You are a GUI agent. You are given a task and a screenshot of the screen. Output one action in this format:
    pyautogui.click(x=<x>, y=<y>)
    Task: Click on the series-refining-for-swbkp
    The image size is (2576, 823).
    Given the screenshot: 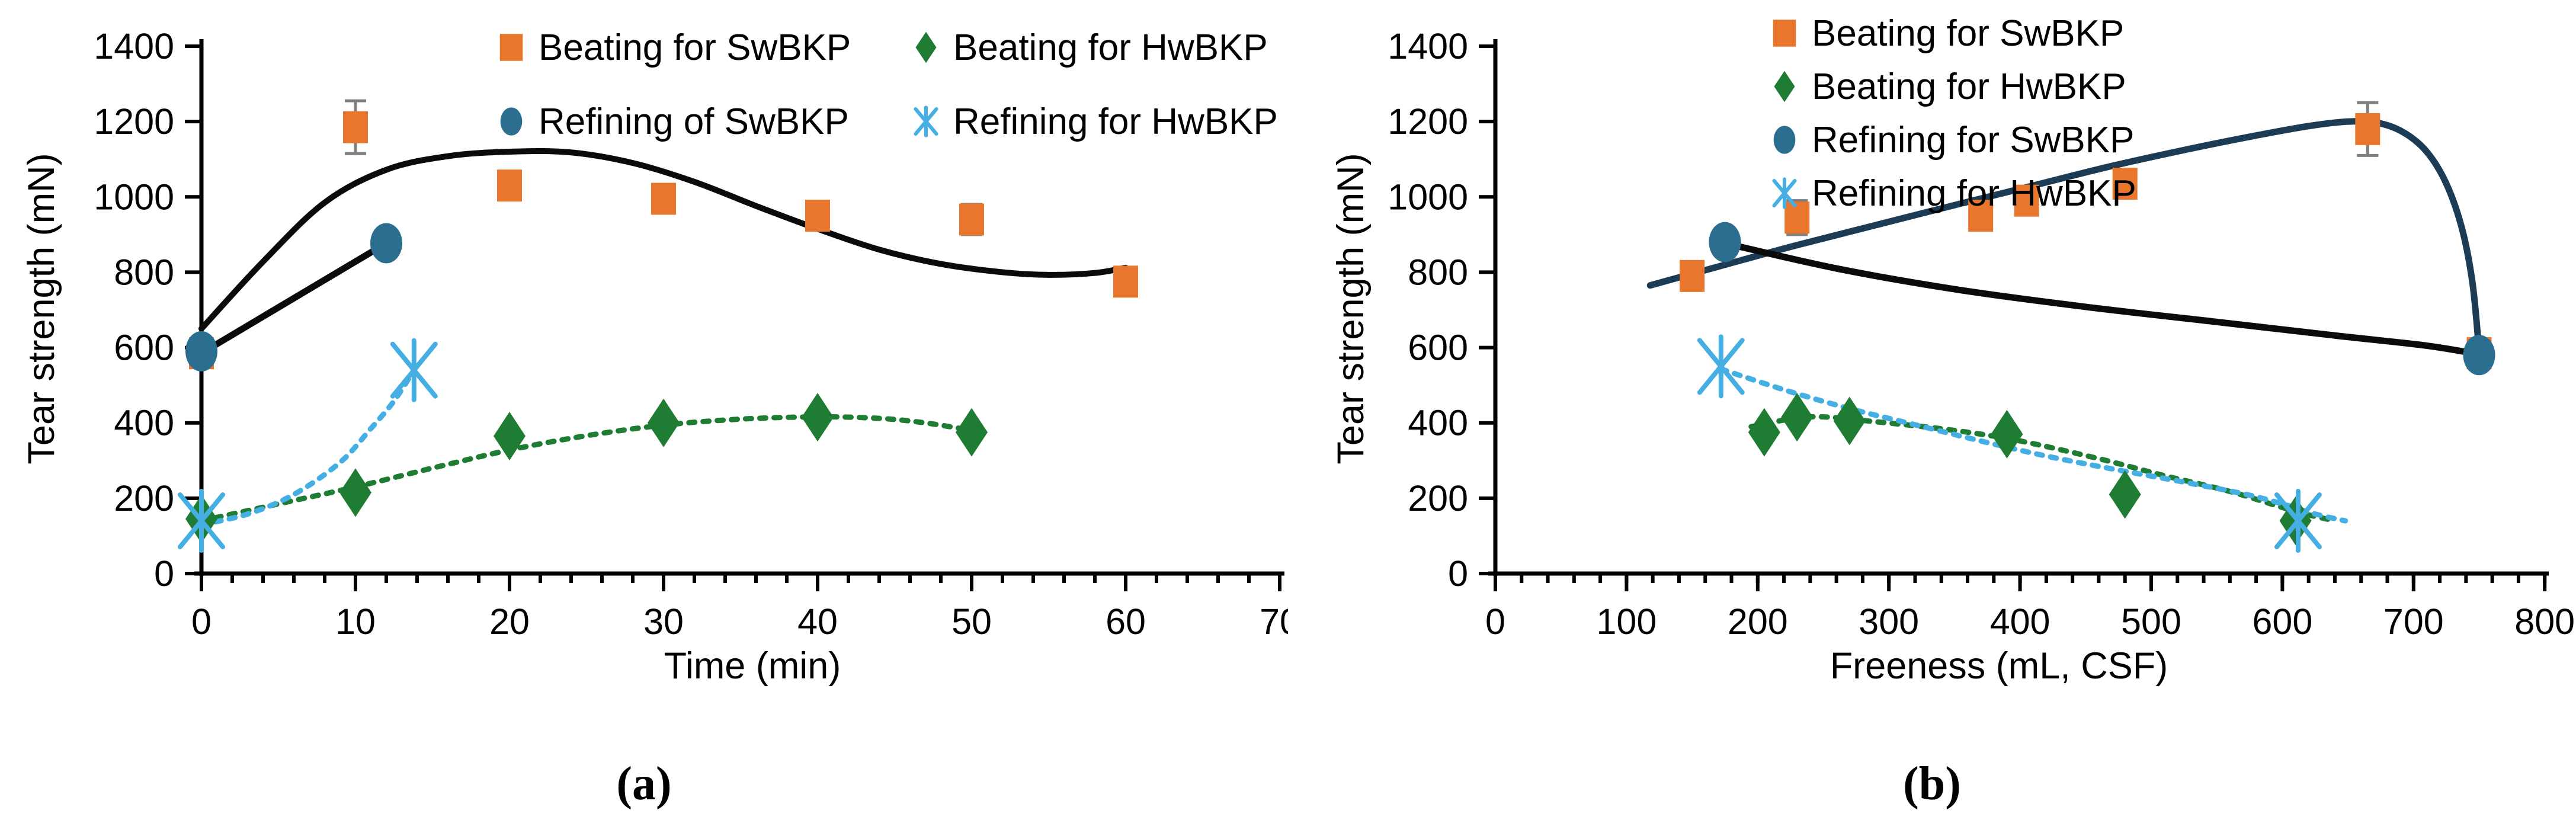 What is the action you would take?
    pyautogui.click(x=2102, y=299)
    